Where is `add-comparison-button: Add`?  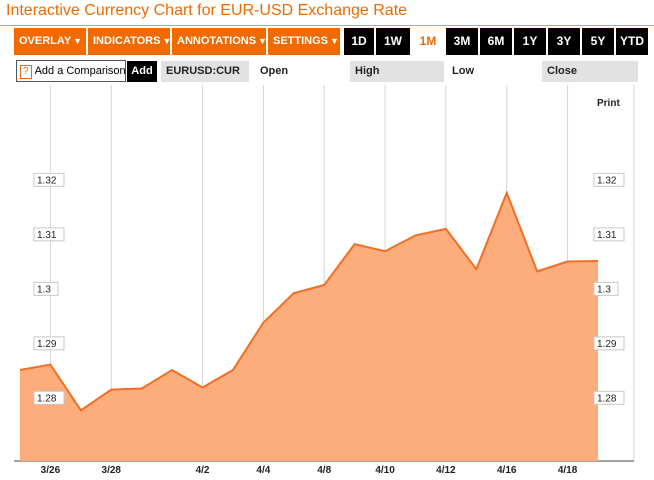 add-comparison-button: Add is located at coordinates (142, 71).